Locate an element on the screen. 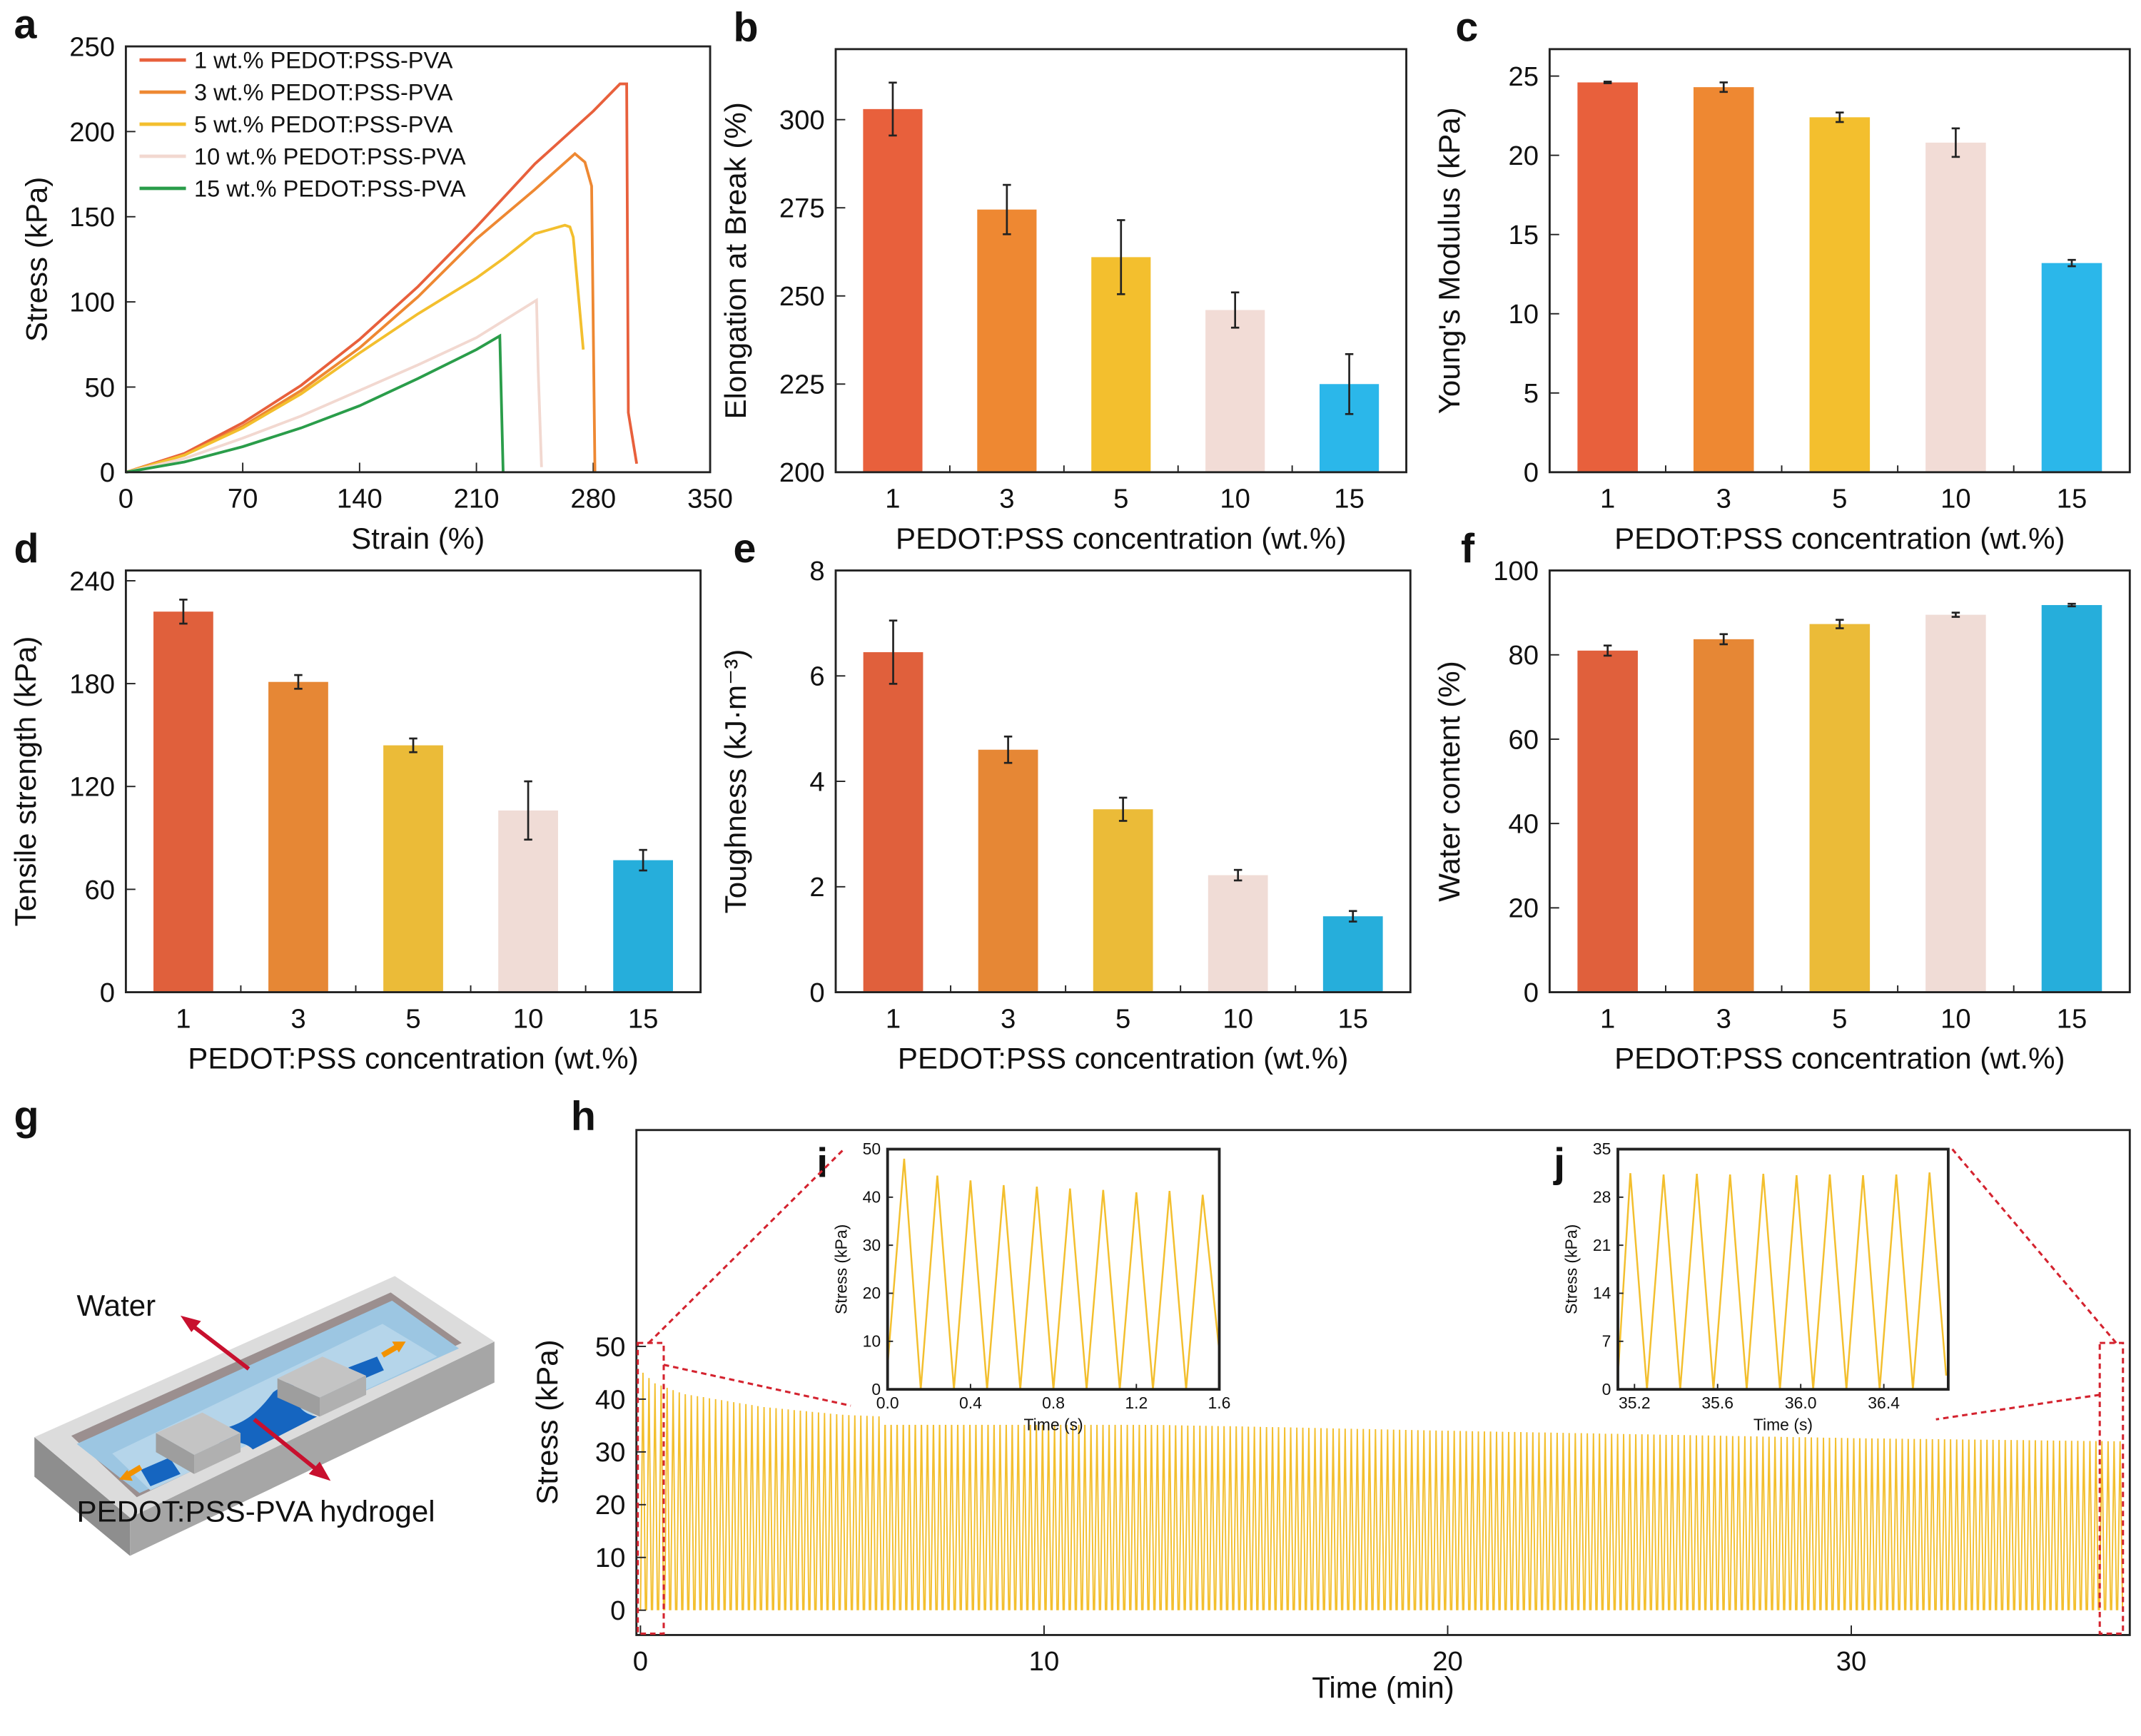 The height and width of the screenshot is (1736, 2141). x-axis-label: PEDOT:PSS concentration (wt.%) is located at coordinates (1123, 1058).